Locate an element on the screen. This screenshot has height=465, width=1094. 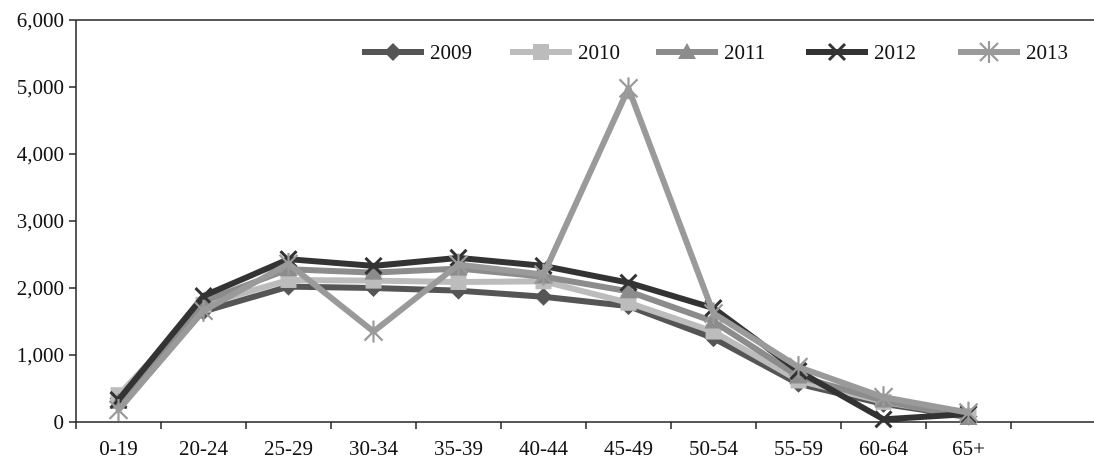
x-tick-label: 35-39 is located at coordinates (458, 448).